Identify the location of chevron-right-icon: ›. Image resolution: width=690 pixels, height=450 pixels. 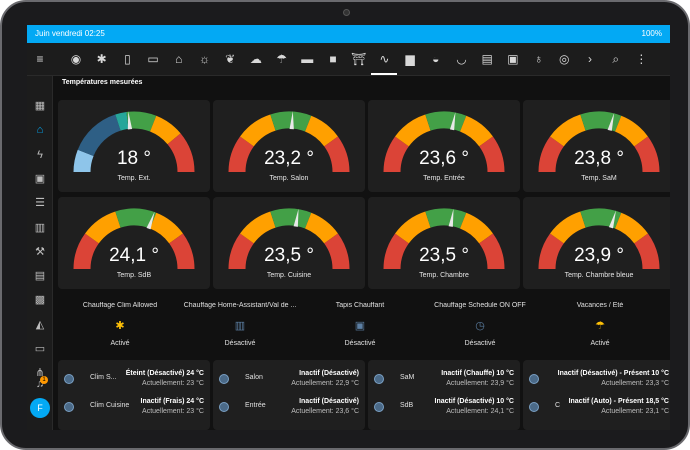
(590, 59).